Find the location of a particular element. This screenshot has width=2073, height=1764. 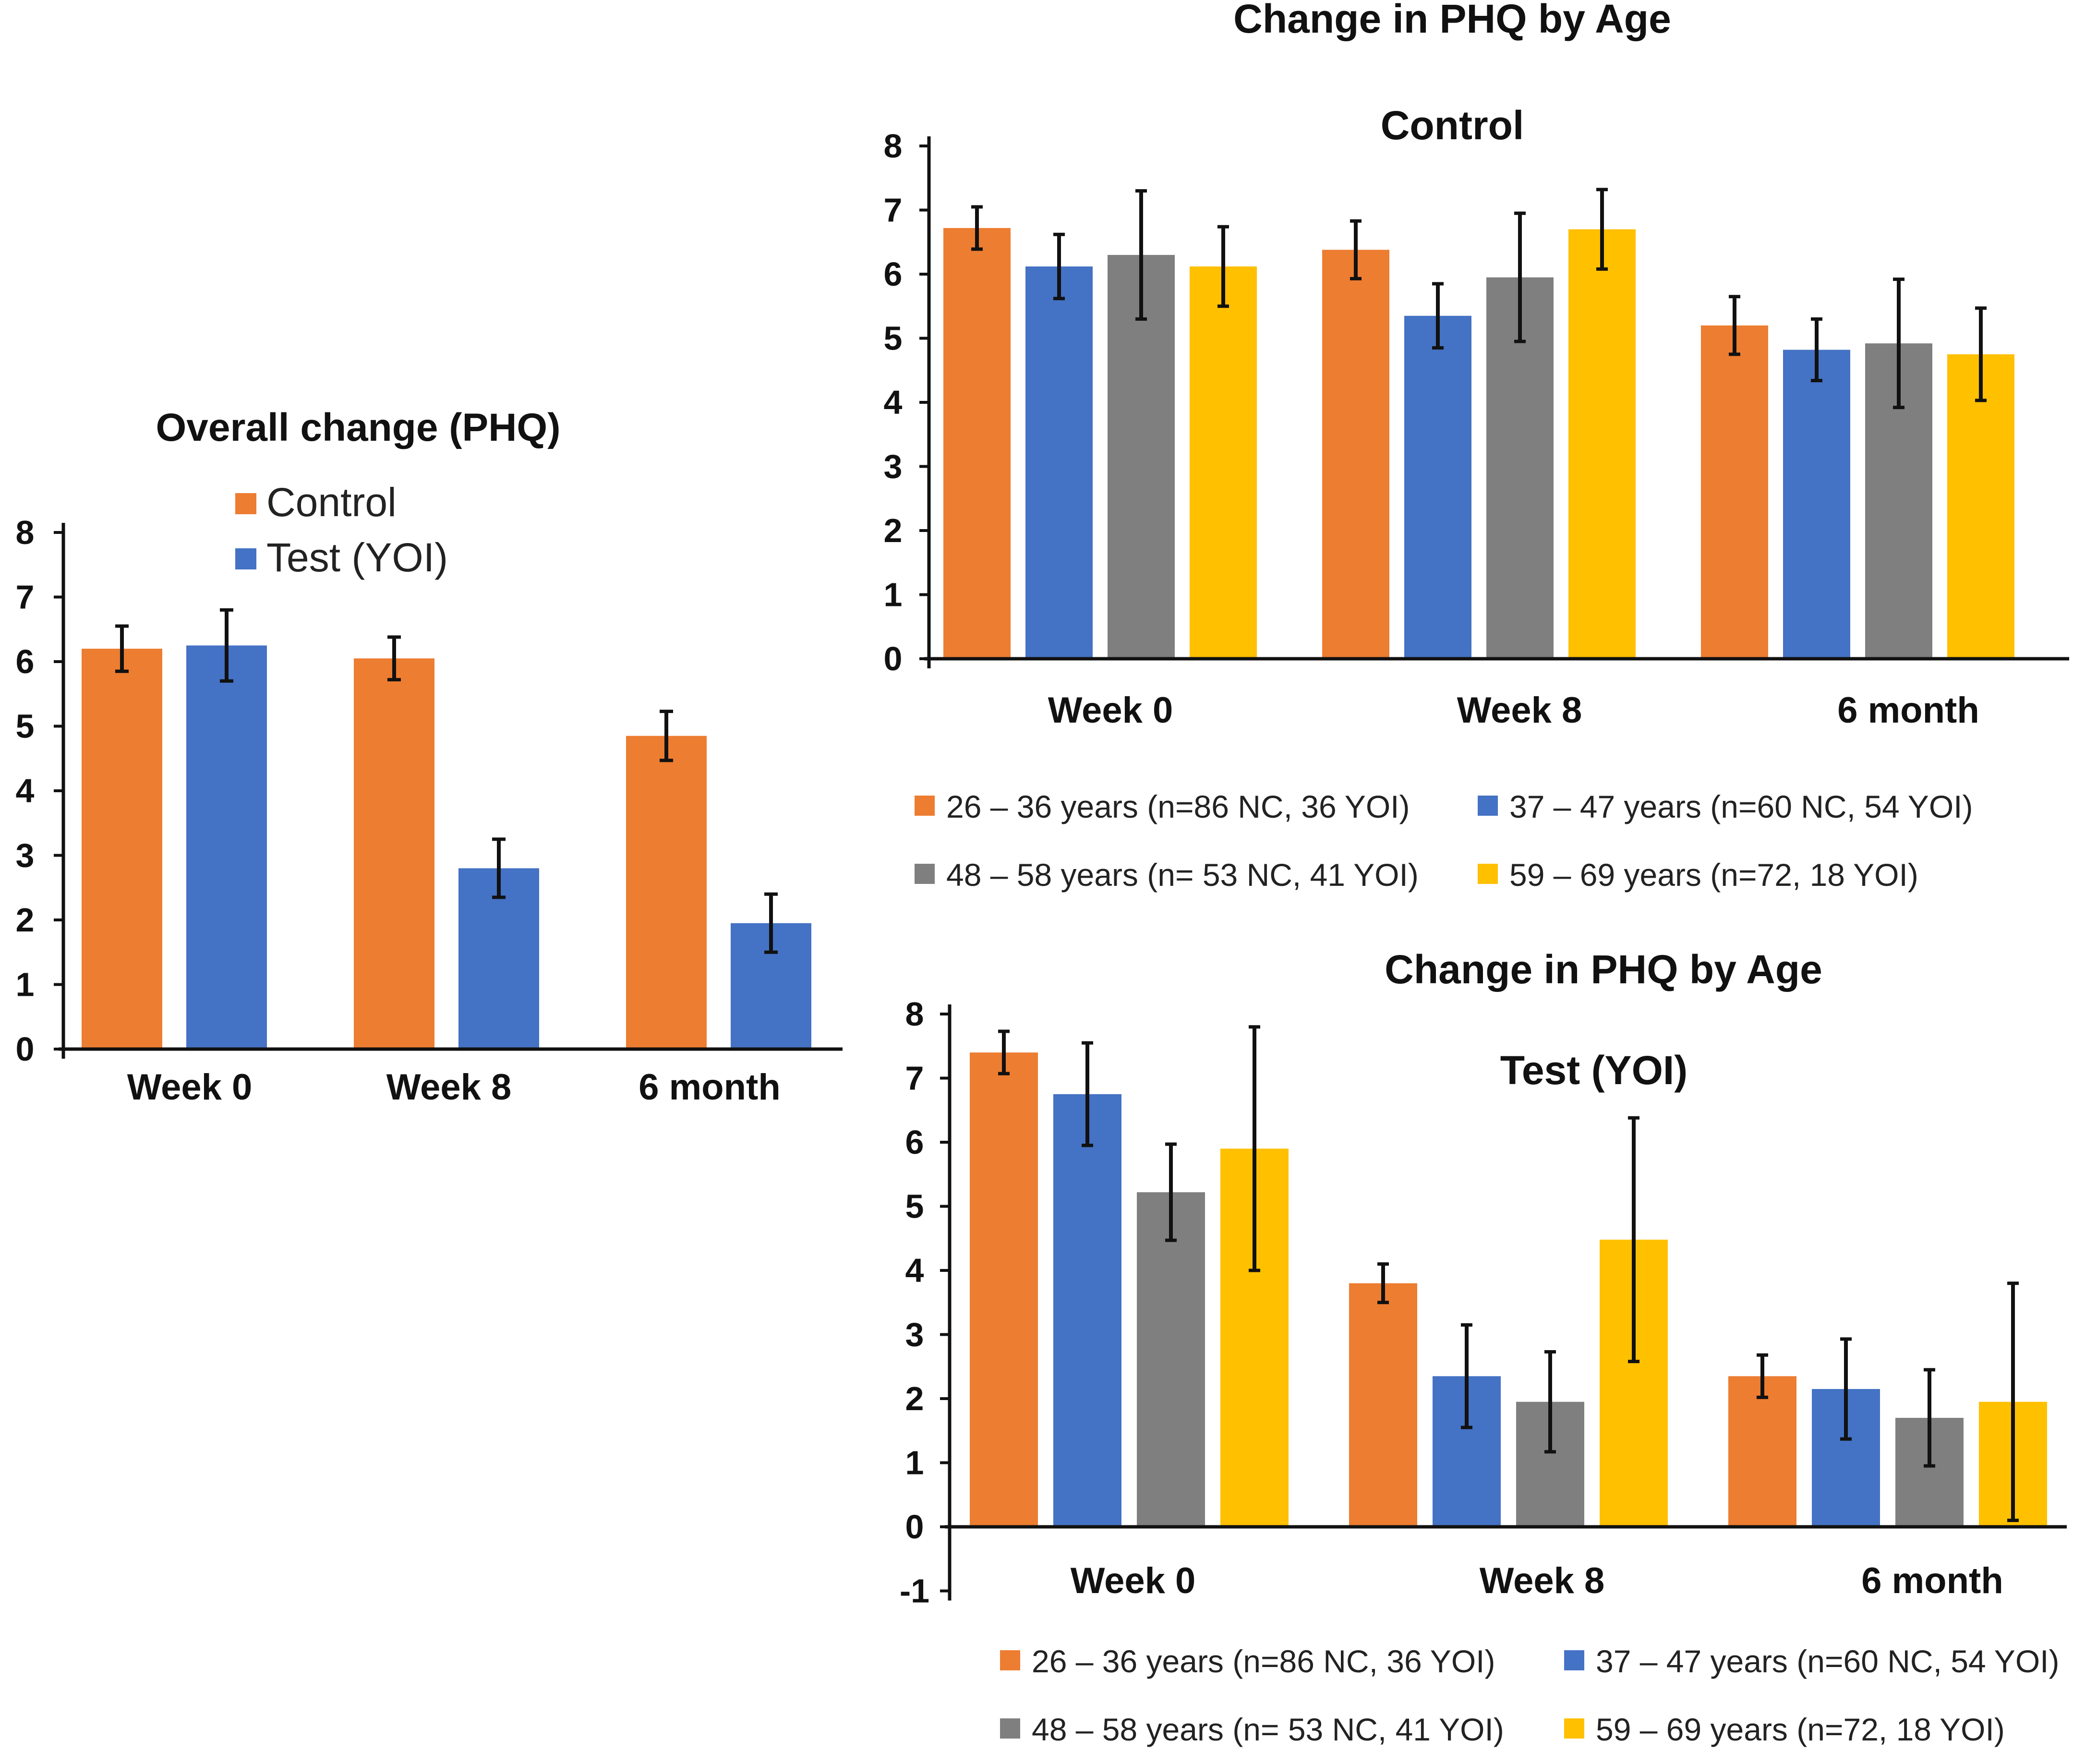

test-y-tick-label-2: 2 is located at coordinates (914, 1398).